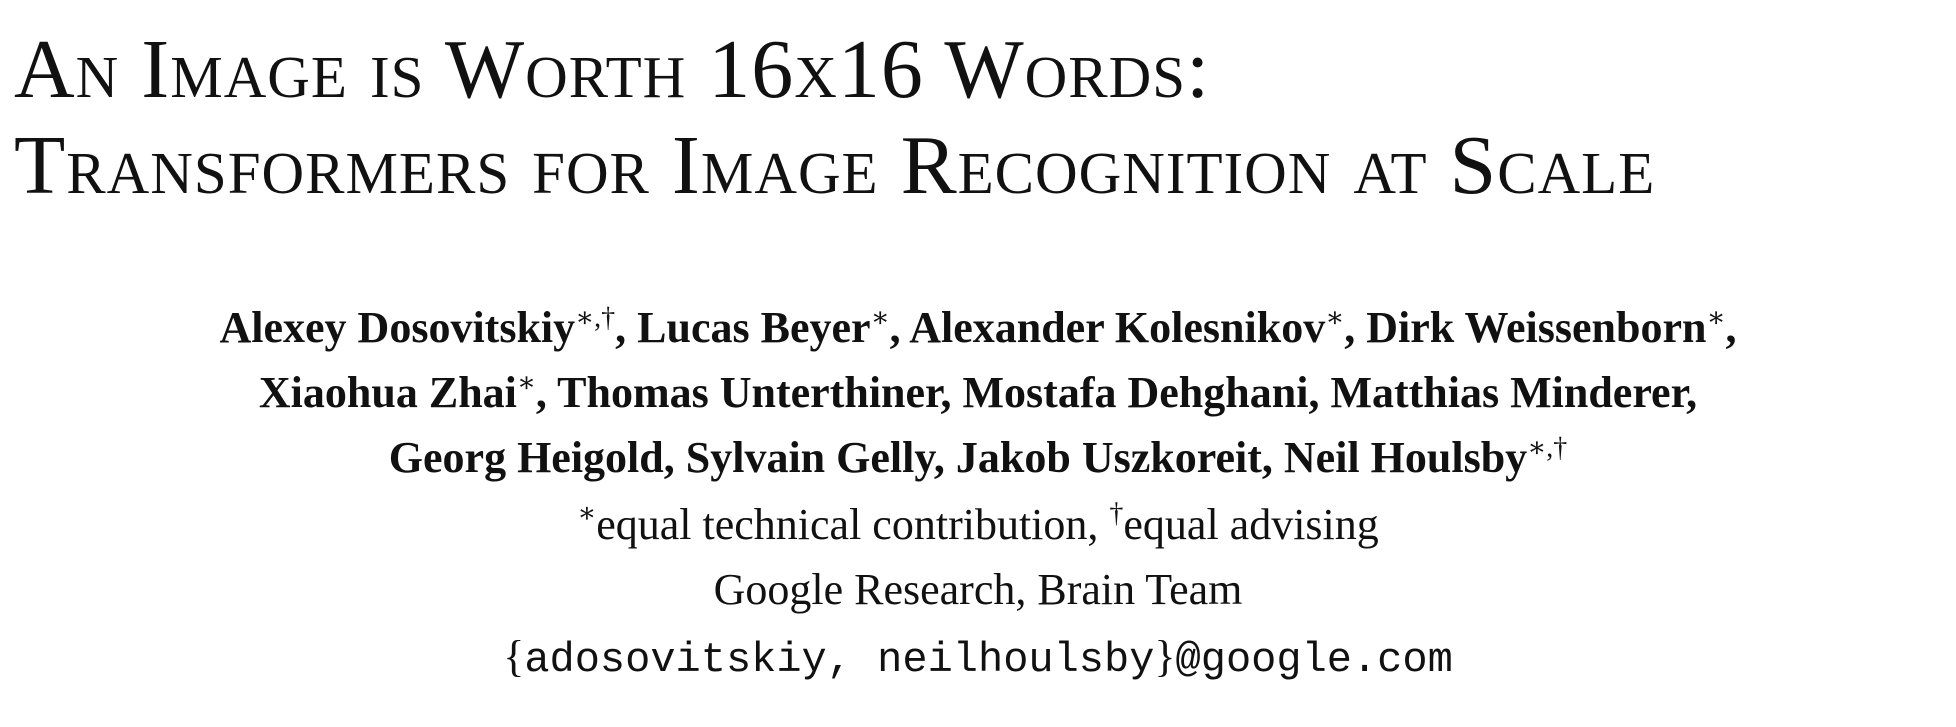 Image resolution: width=1956 pixels, height=727 pixels. I want to click on author-name: Thomas Unterthiner, so click(749, 392).